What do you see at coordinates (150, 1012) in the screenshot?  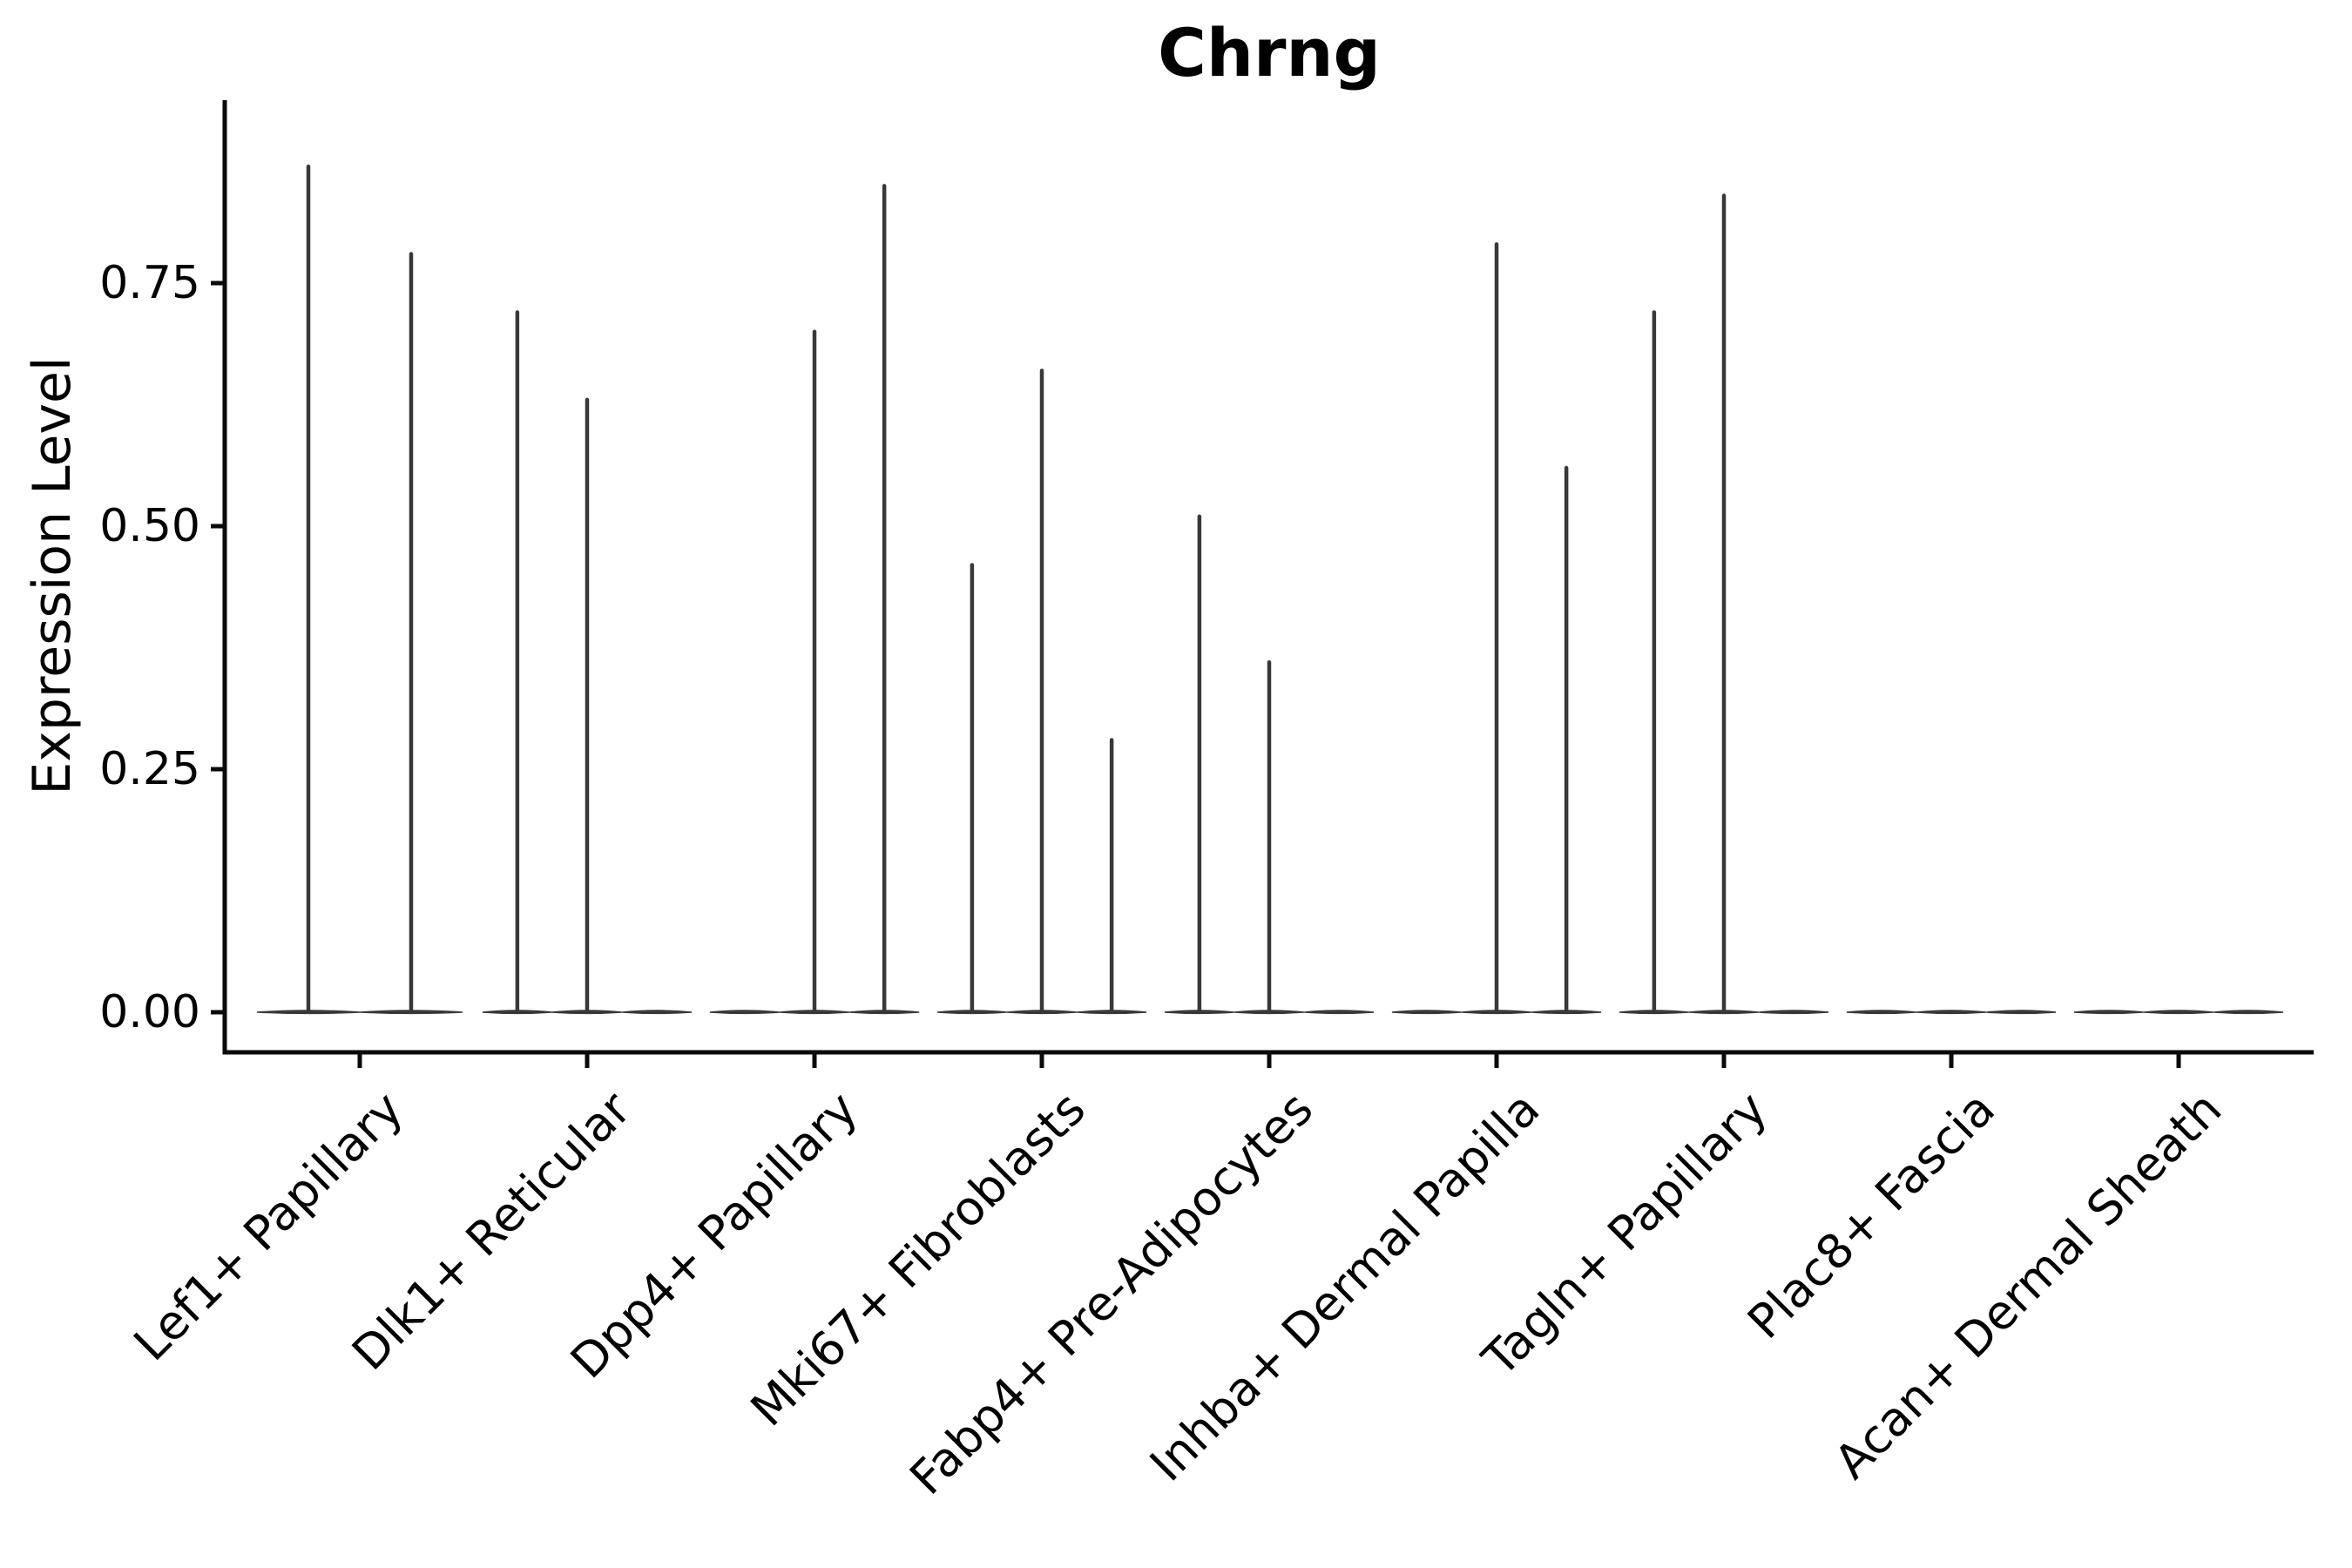 I see `y-tick-label: 0.00` at bounding box center [150, 1012].